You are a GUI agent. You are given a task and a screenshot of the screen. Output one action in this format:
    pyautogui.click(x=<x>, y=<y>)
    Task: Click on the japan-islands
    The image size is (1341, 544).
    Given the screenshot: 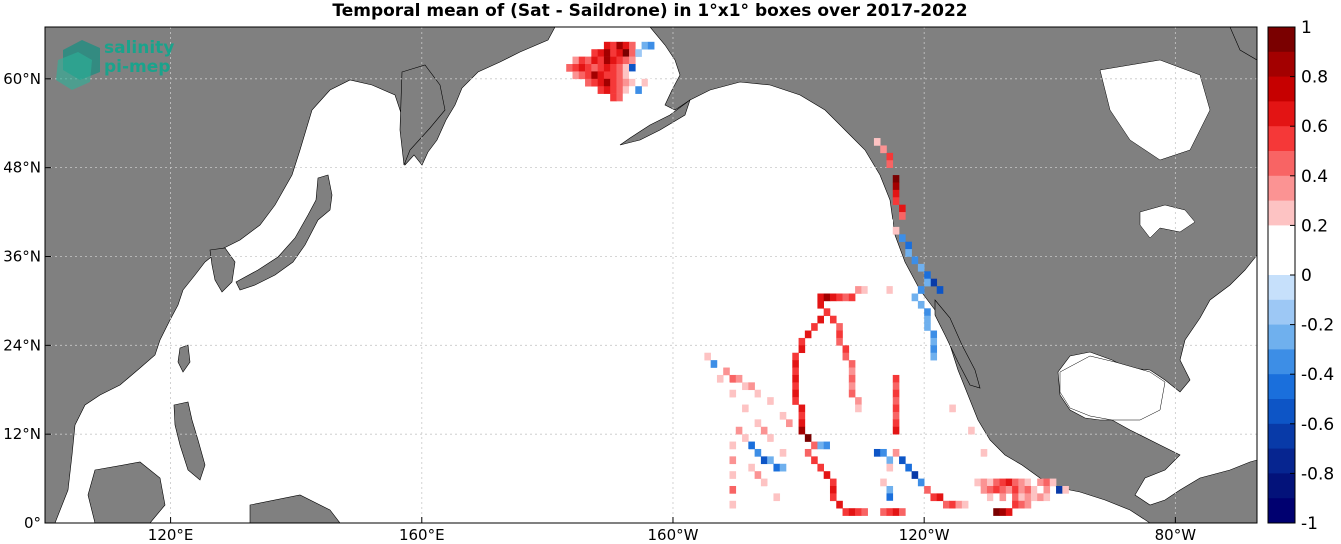 What is the action you would take?
    pyautogui.click(x=284, y=232)
    